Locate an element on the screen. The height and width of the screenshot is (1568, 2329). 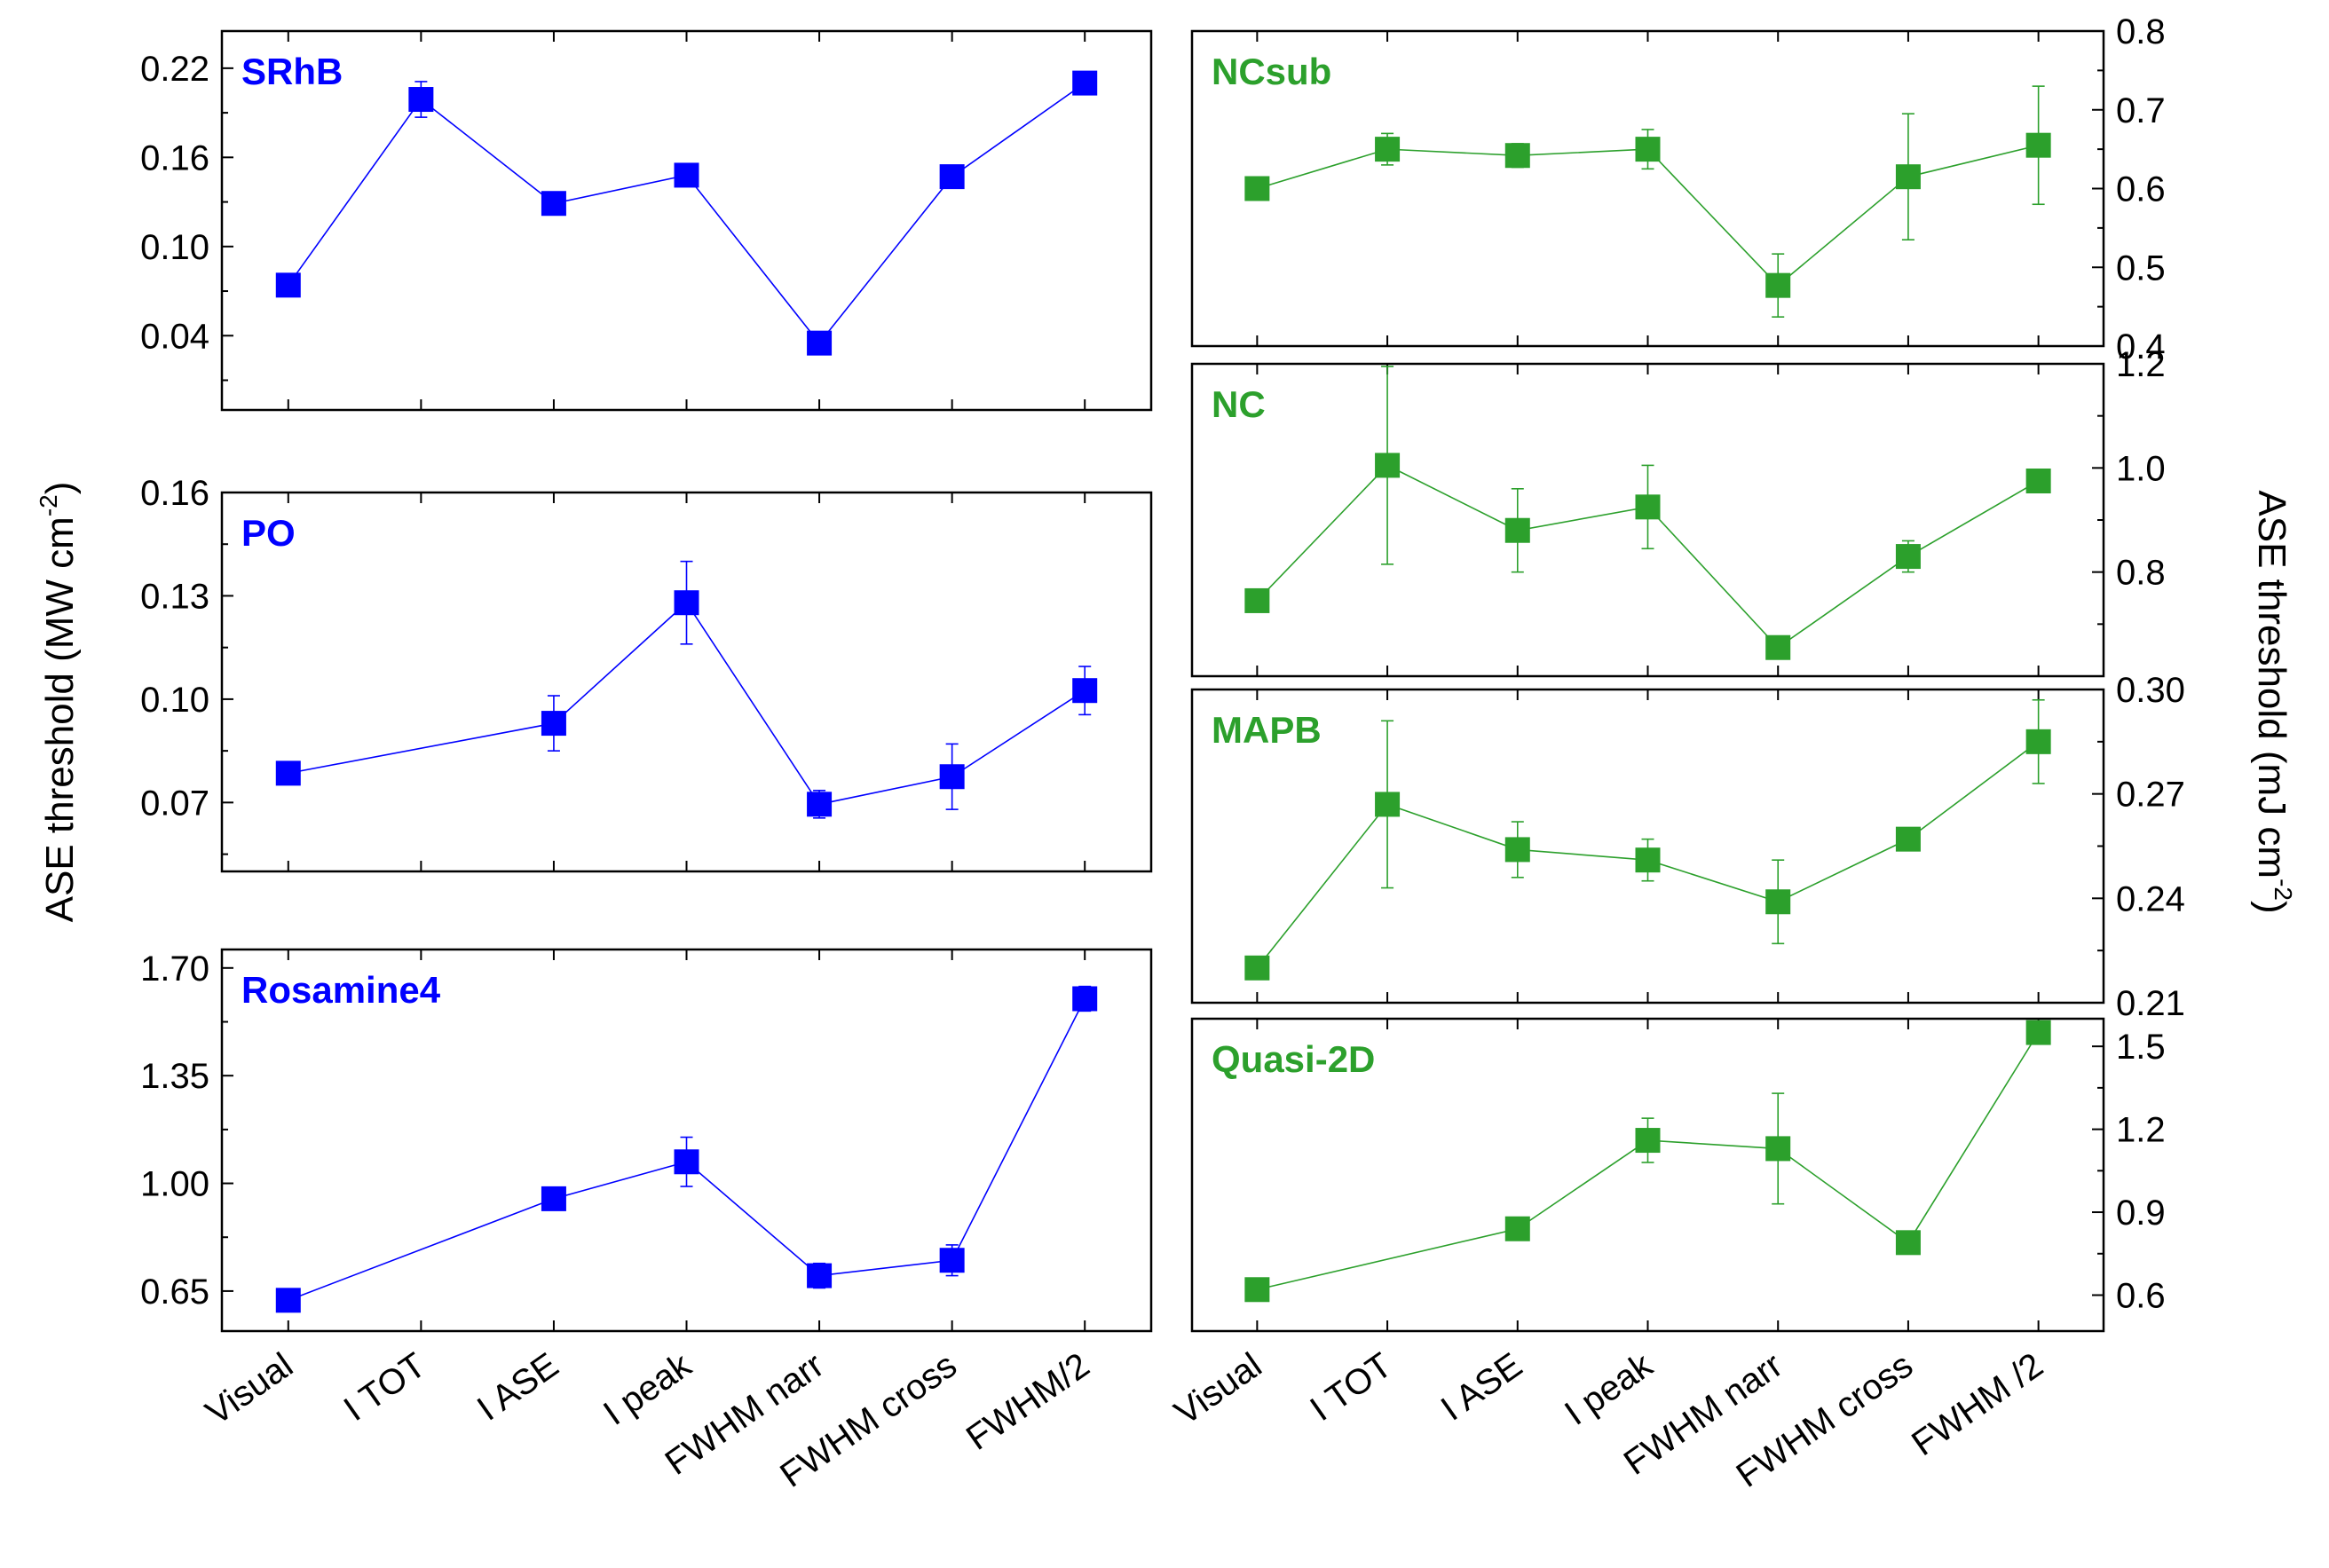
left-x-label: Visual is located at coordinates (249, 1389).